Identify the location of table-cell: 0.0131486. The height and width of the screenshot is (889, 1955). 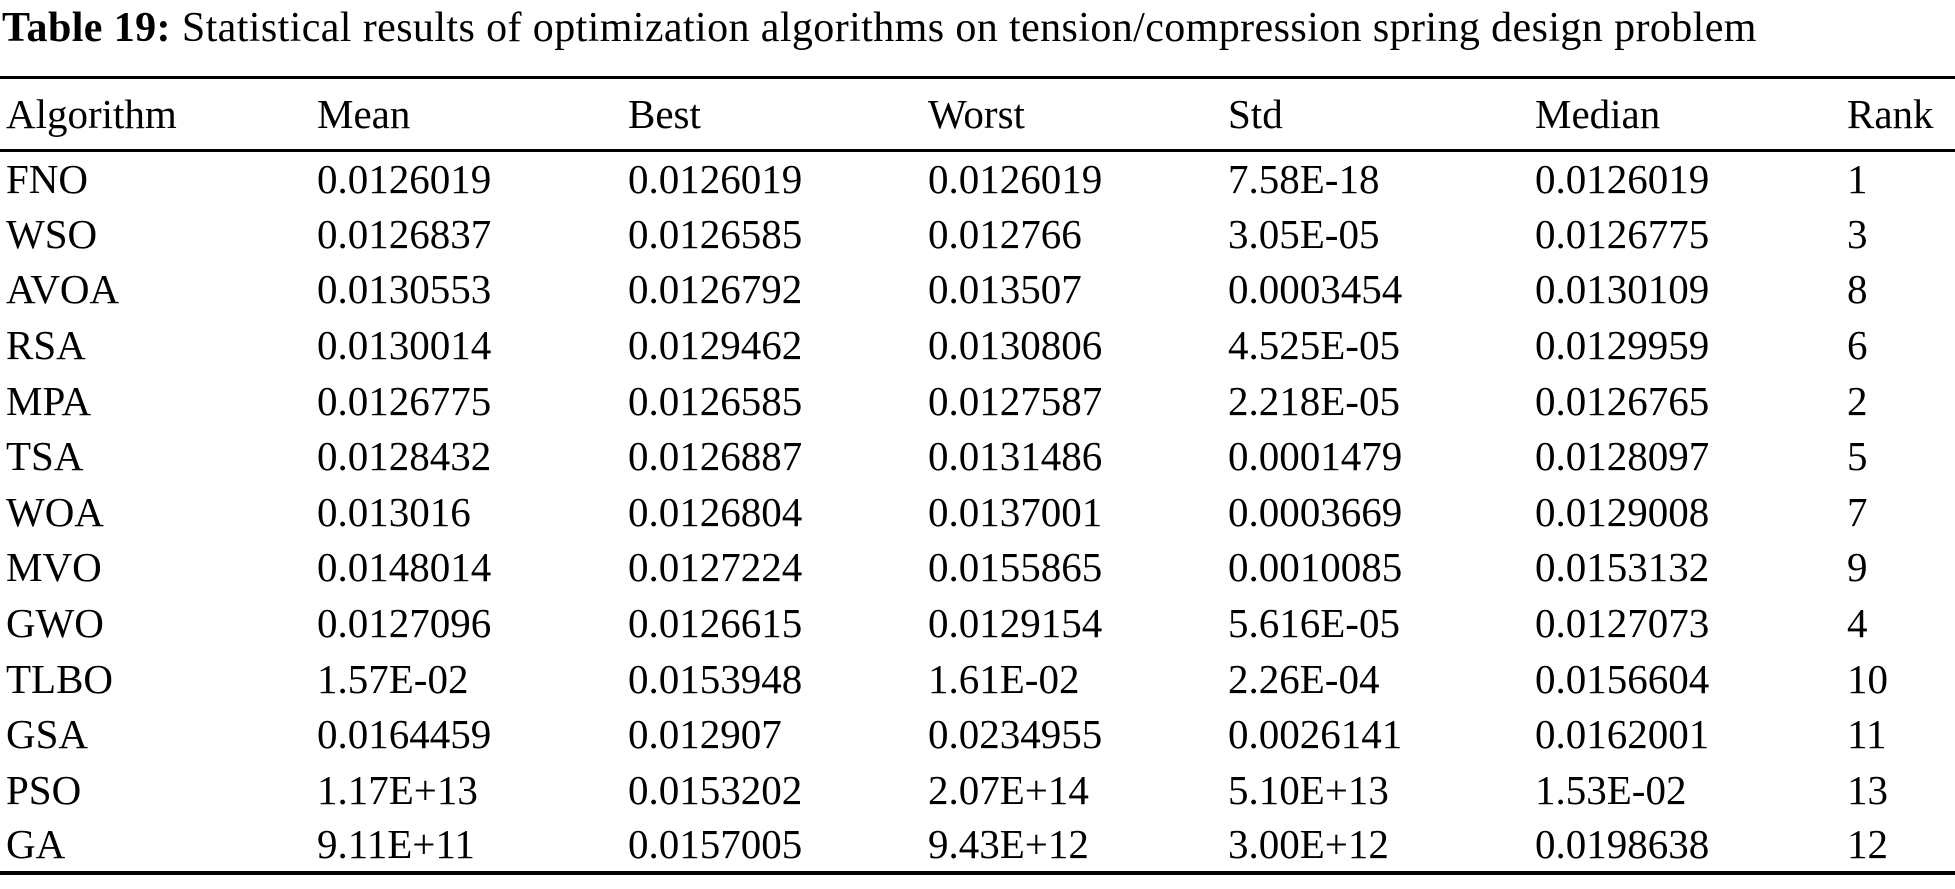
(1015, 456).